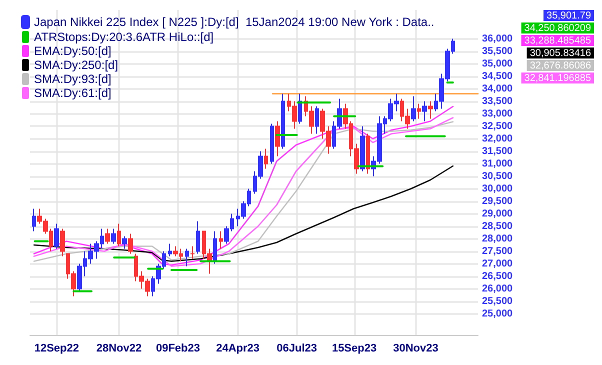 The height and width of the screenshot is (365, 602). I want to click on y-tick-label: 35,000, so click(498, 64).